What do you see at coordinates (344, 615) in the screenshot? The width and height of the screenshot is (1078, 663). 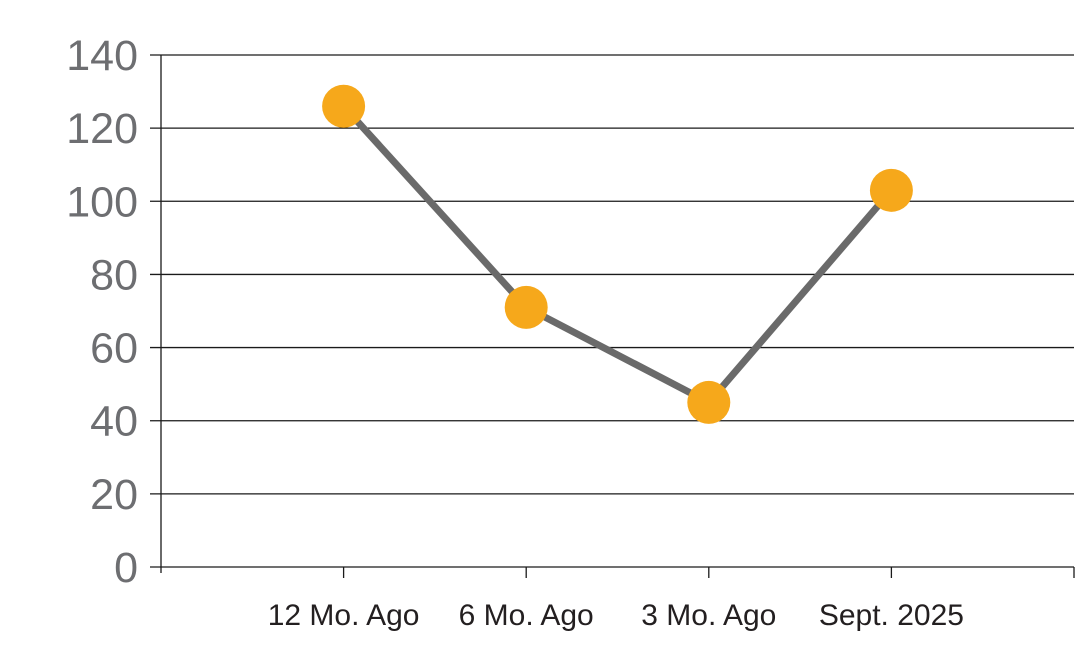 I see `x-axis-category-label: 12 Mo. Ago` at bounding box center [344, 615].